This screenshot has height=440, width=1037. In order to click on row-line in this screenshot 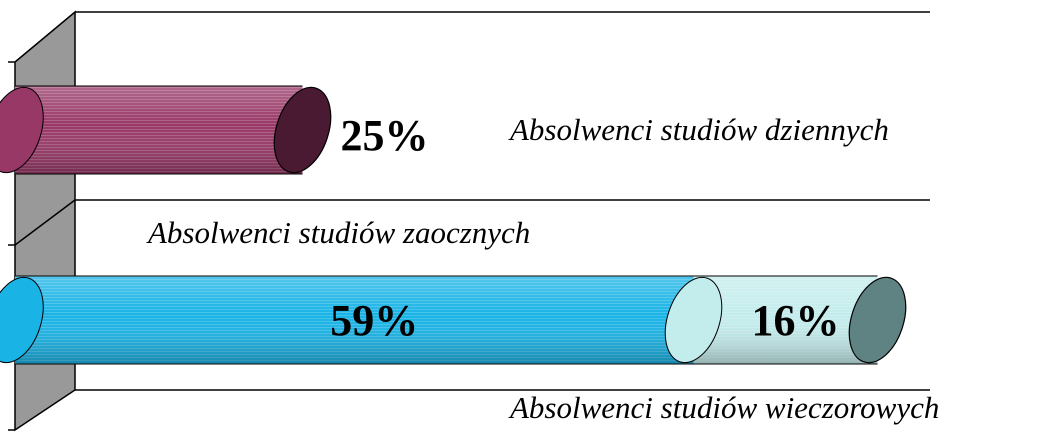, I will do `click(45, 222)`.